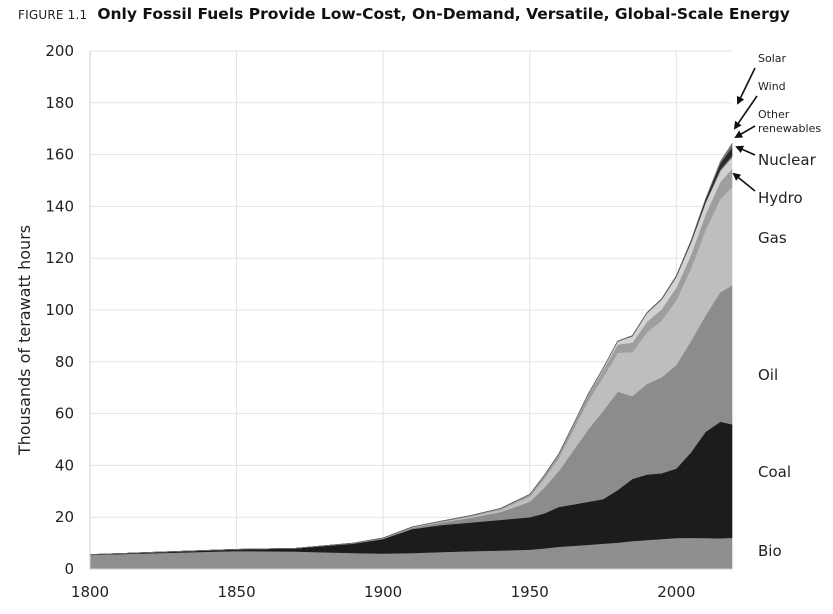  What do you see at coordinates (59, 51) in the screenshot?
I see `y-tick-label: 200` at bounding box center [59, 51].